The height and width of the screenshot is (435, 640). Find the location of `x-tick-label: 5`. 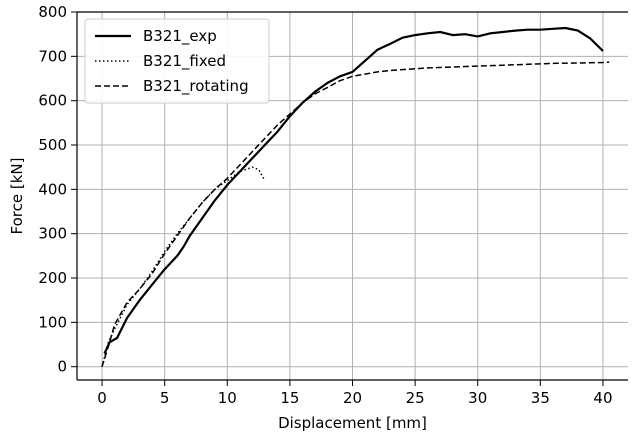

x-tick-label: 5 is located at coordinates (165, 398).